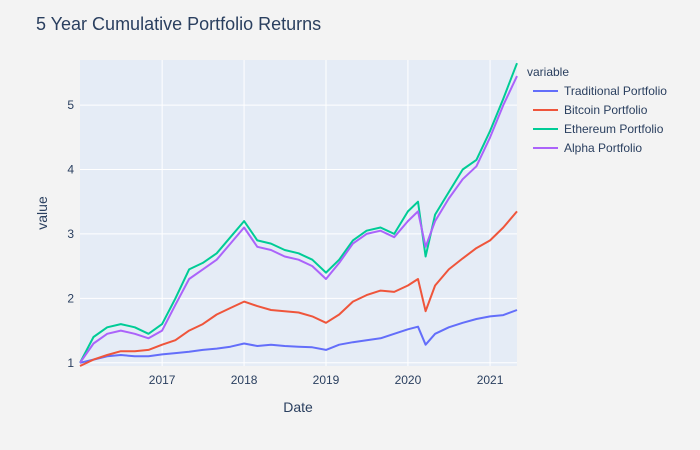 The width and height of the screenshot is (700, 450). I want to click on x-tick-label: 2017, so click(162, 380).